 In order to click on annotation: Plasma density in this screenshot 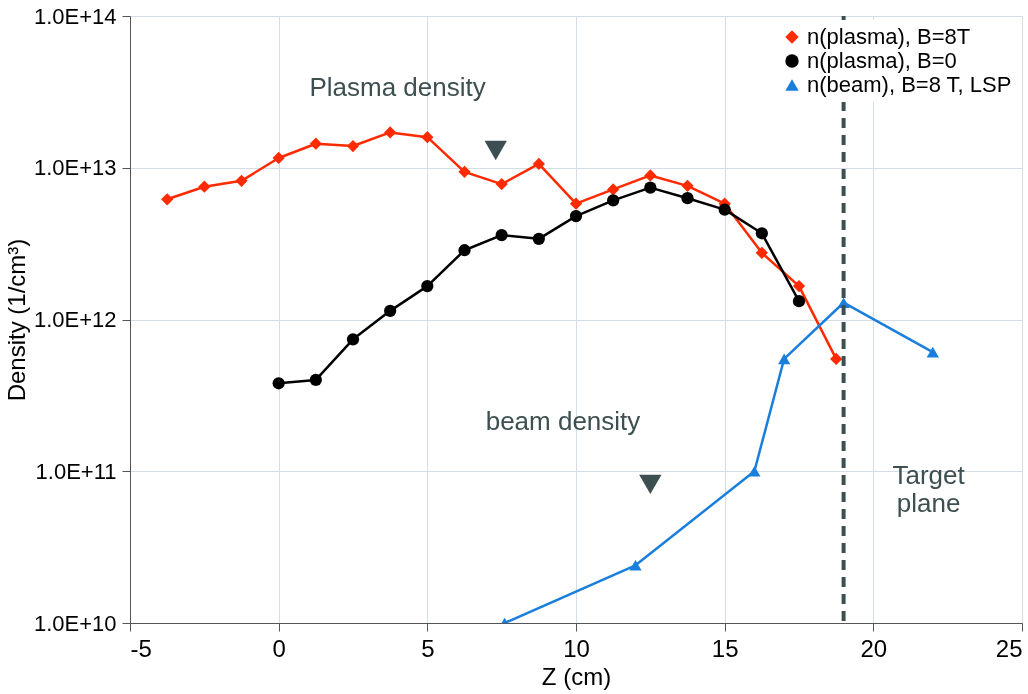, I will do `click(397, 87)`.